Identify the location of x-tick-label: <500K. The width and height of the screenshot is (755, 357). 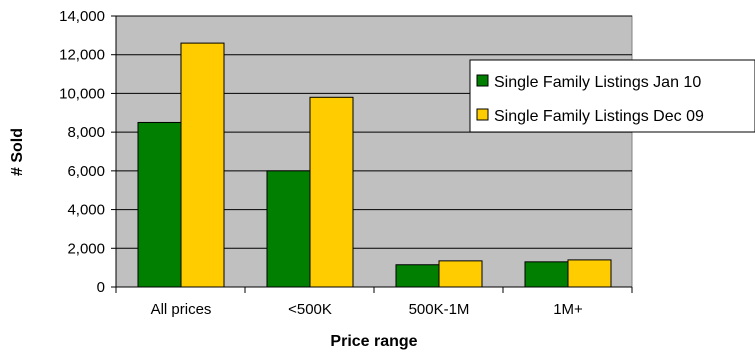
(310, 309).